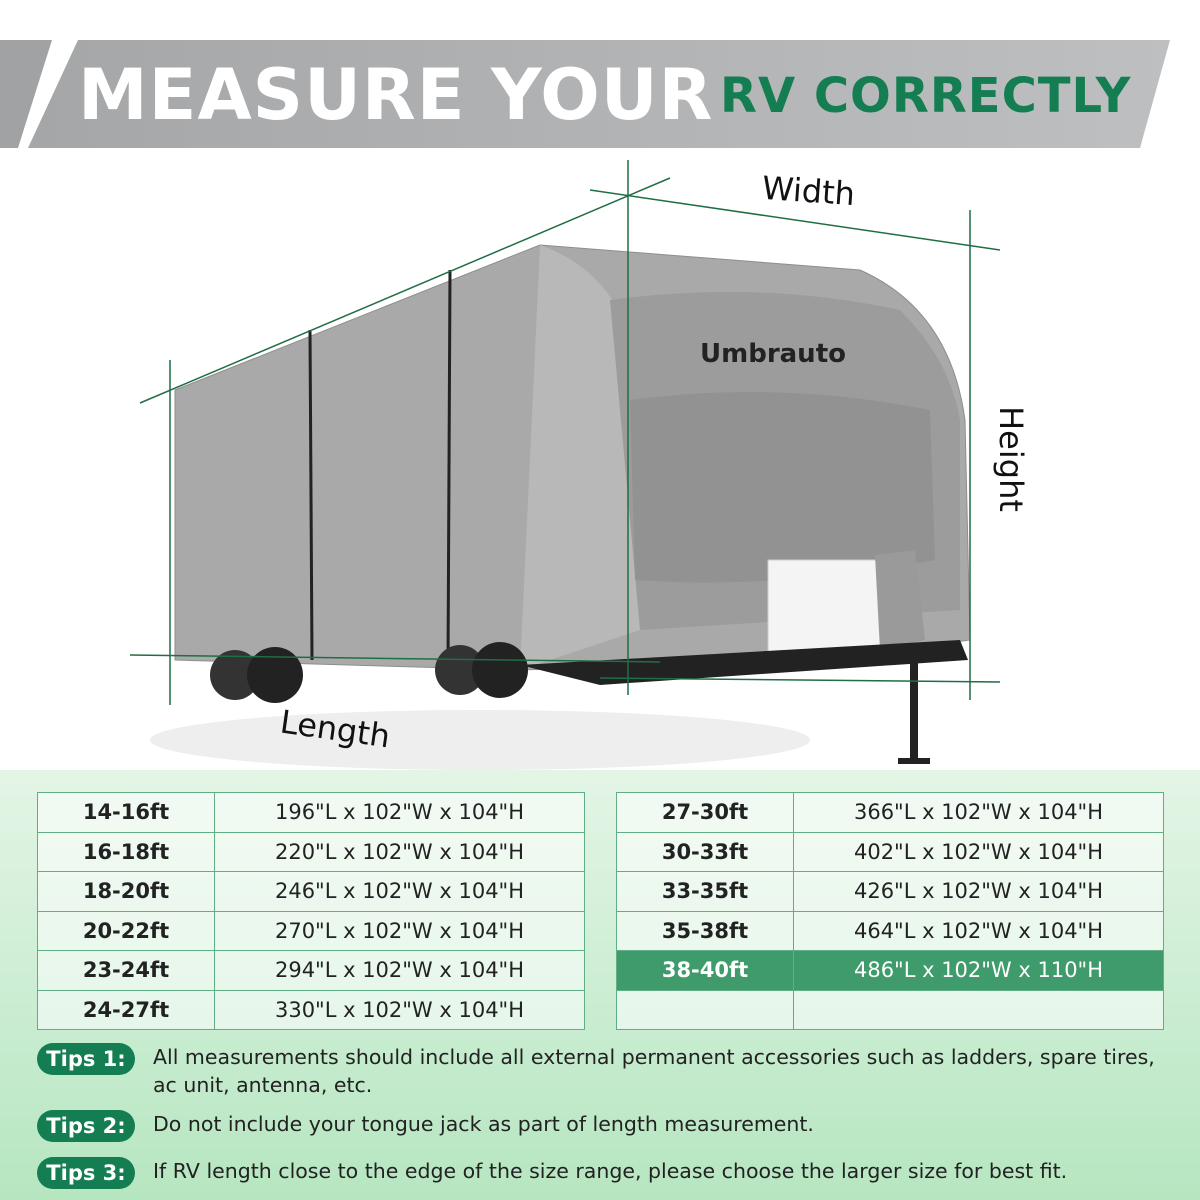  Describe the element at coordinates (126, 930) in the screenshot. I see `size-cell: 20-22ft` at that location.